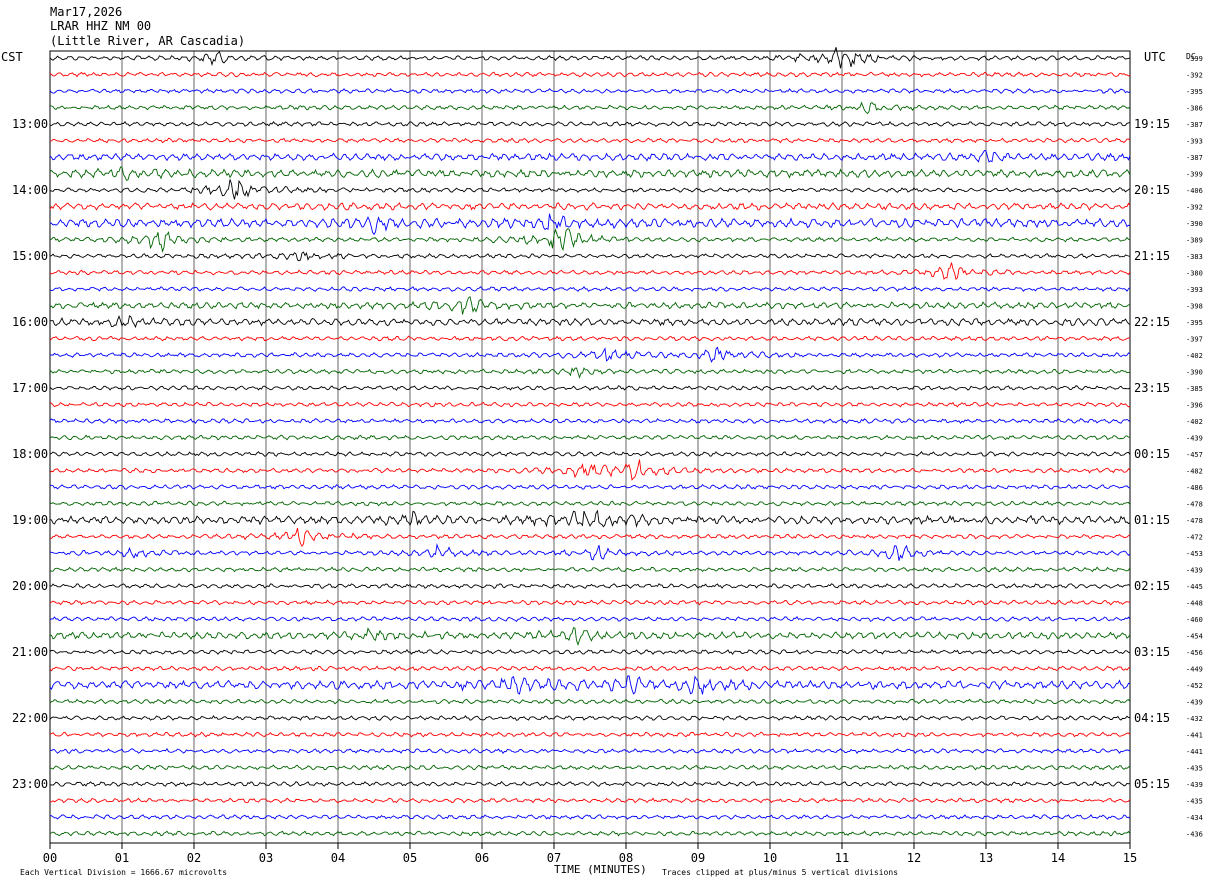 The height and width of the screenshot is (886, 1210). I want to click on right-hour-label: 02:15, so click(1152, 586).